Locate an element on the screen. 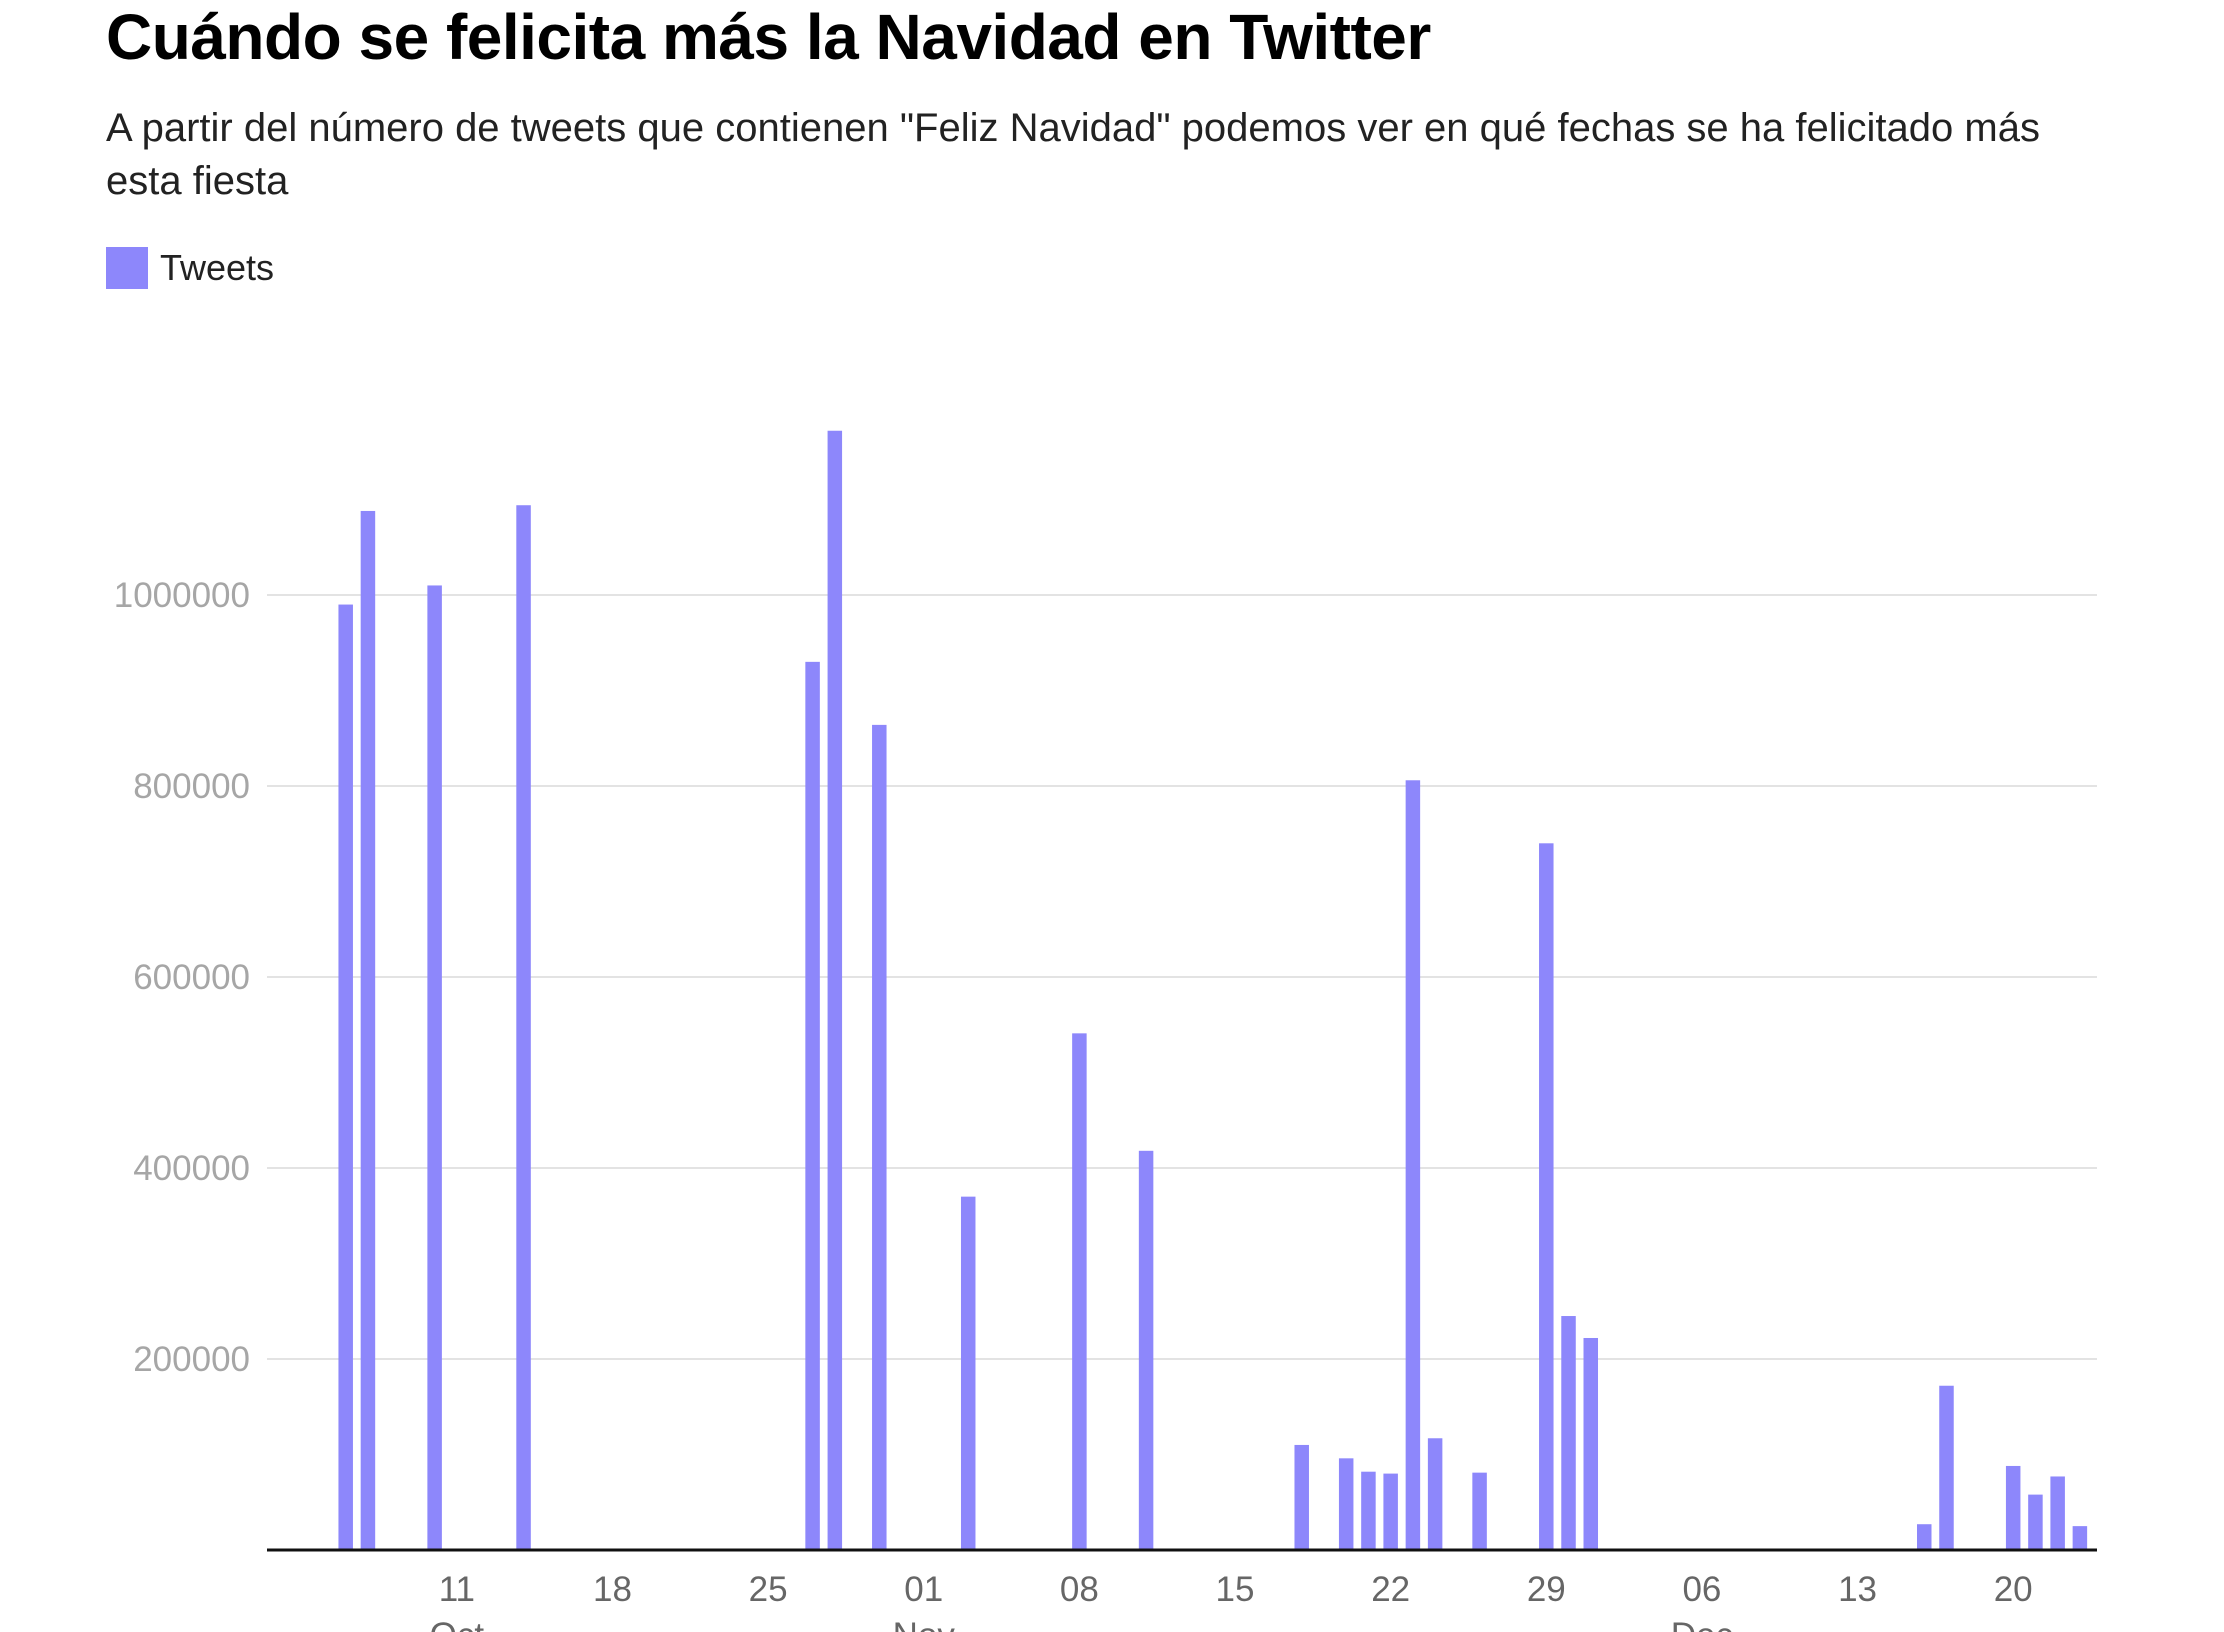 The image size is (2224, 1632). y-tick-label: 800000 is located at coordinates (191, 786).